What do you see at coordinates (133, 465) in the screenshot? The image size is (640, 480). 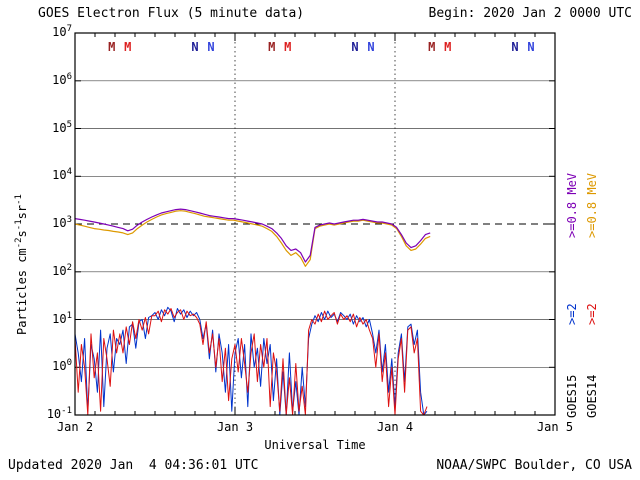 I see `updated-timestamp: Updated 2020 Jan 4 04:36:01 UTC` at bounding box center [133, 465].